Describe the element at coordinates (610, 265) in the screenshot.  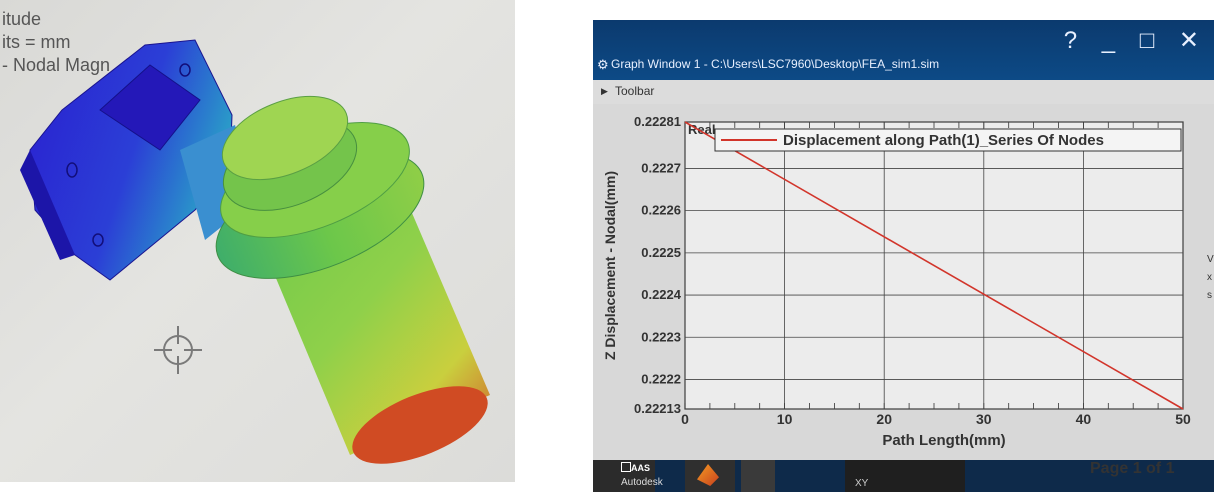
I see `y-axis-label: Z Displacement - Nodal(mm)` at that location.